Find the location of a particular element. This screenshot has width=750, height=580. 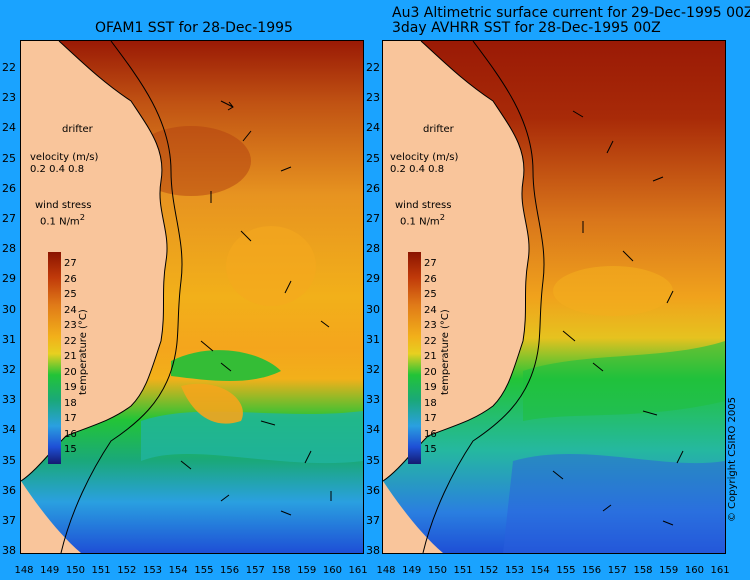

latitude-label-right: 38 is located at coordinates (373, 551).